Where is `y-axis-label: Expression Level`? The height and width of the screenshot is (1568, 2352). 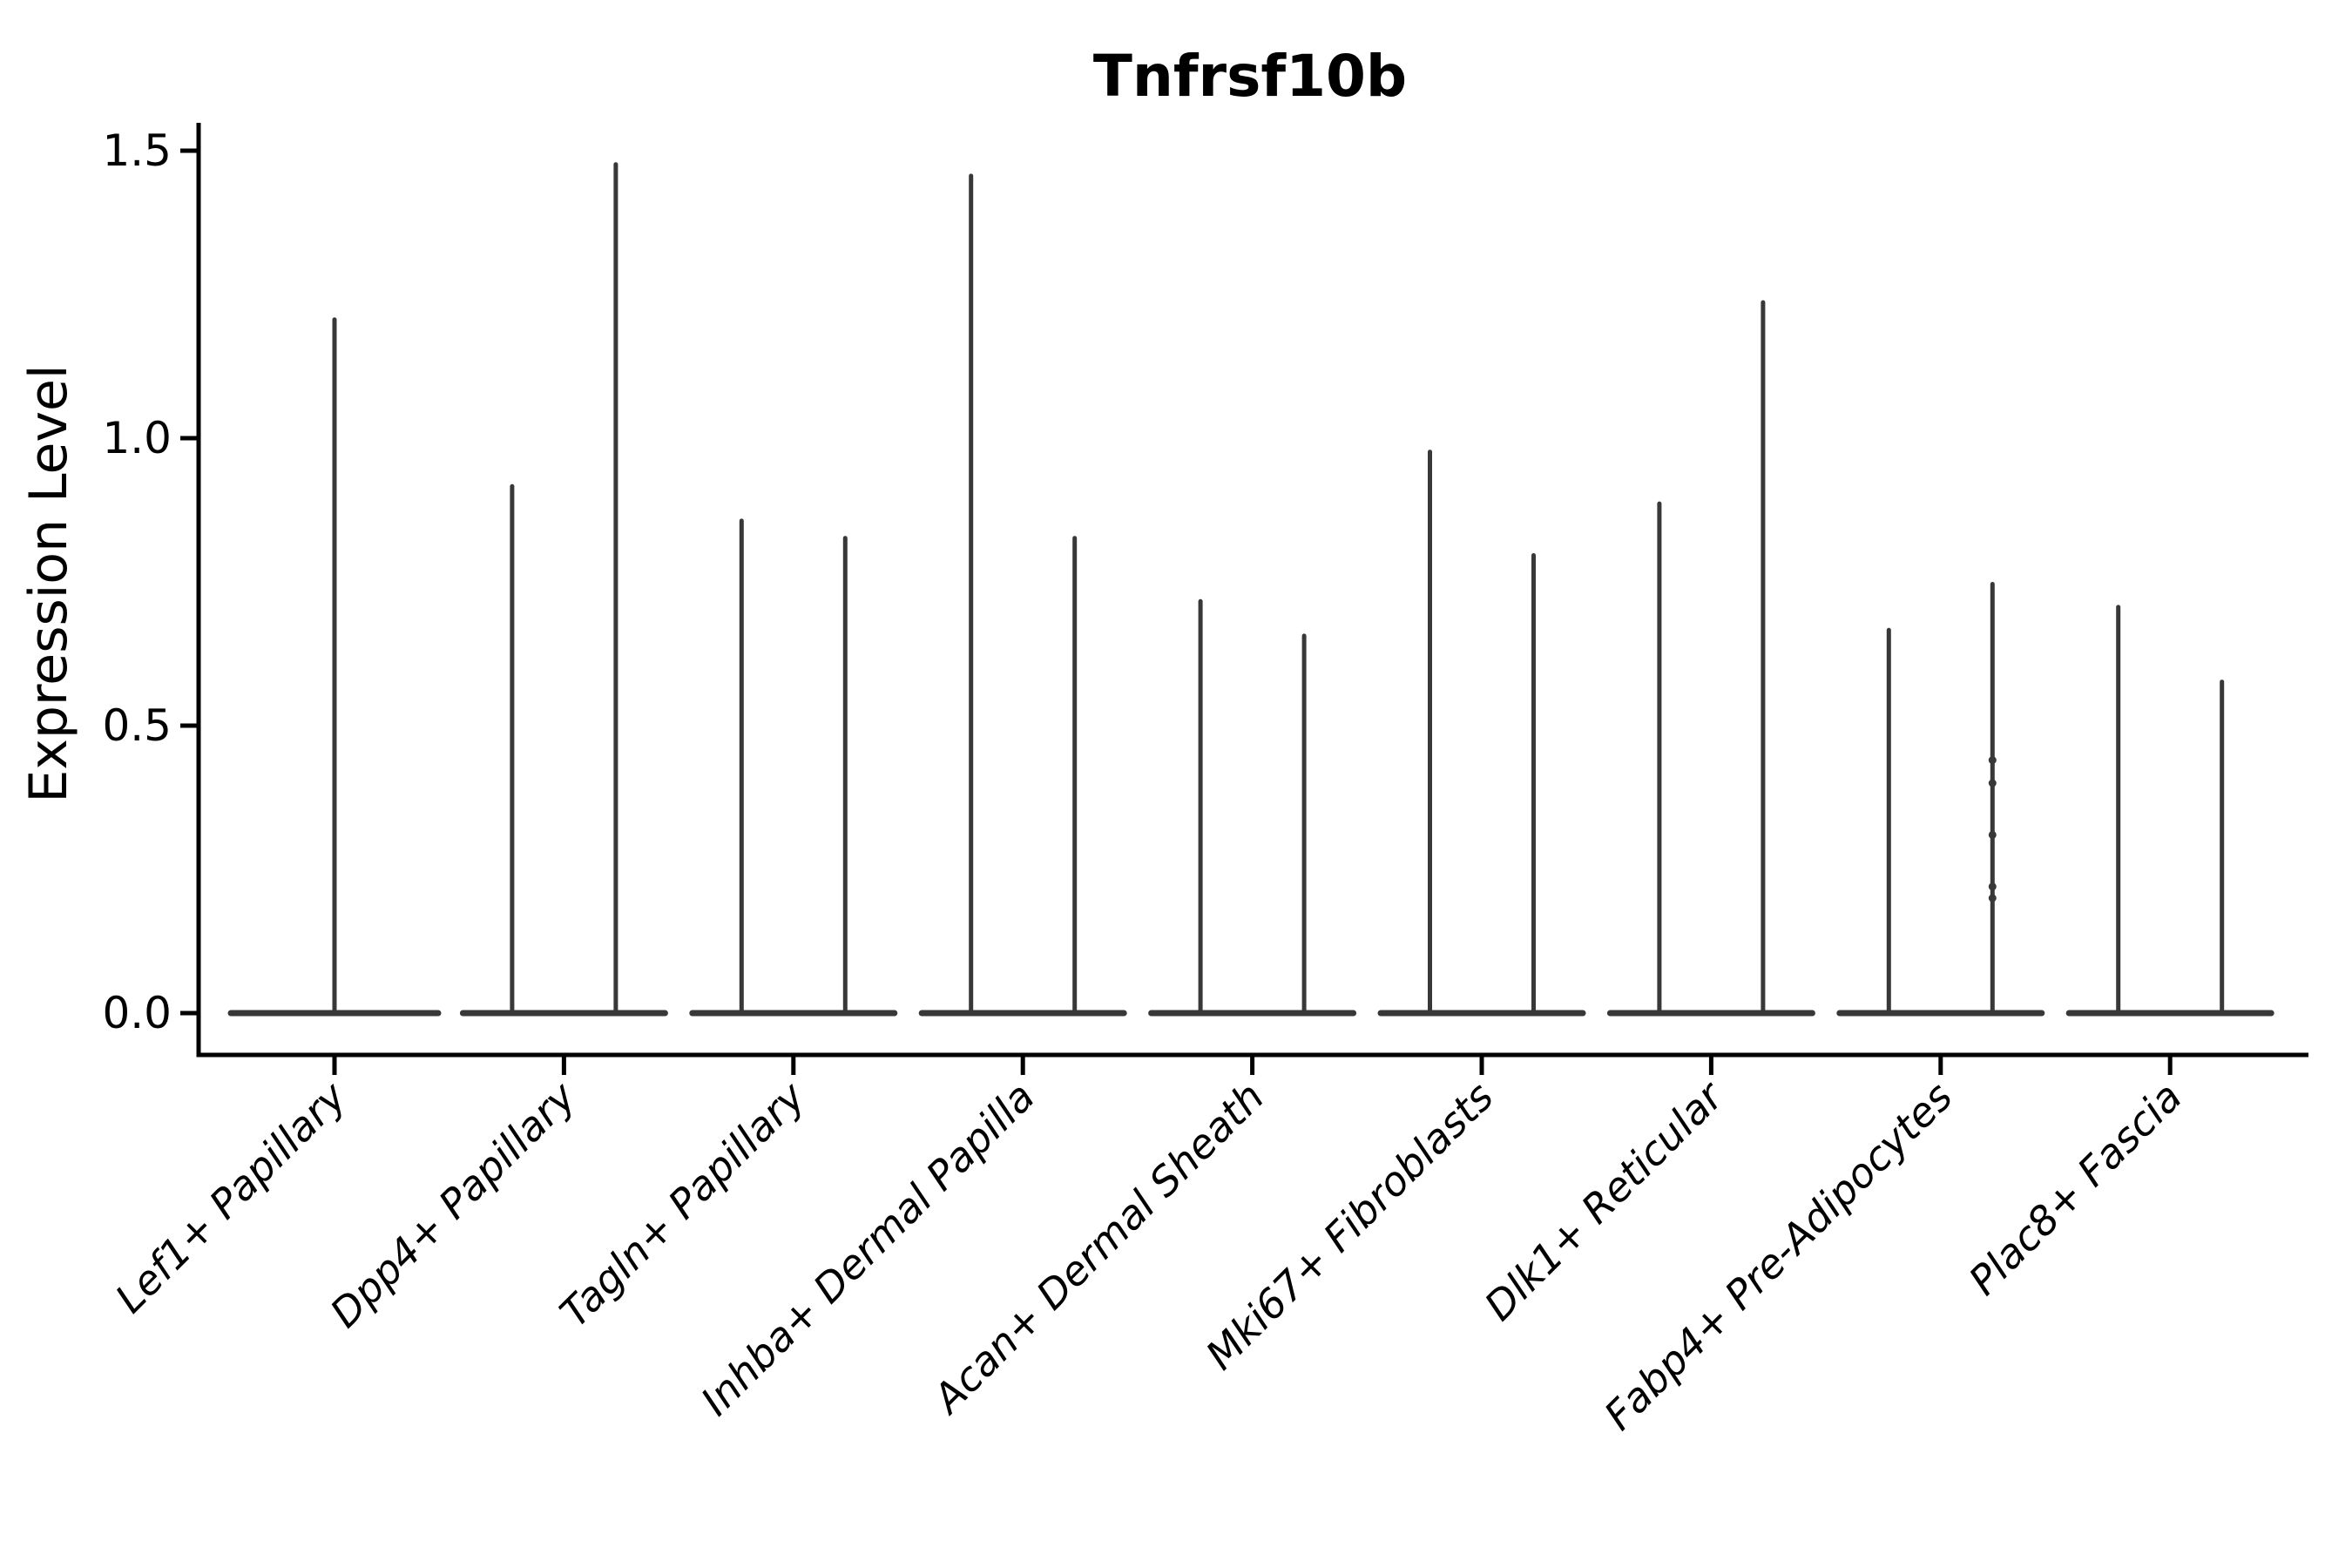
y-axis-label: Expression Level is located at coordinates (48, 583).